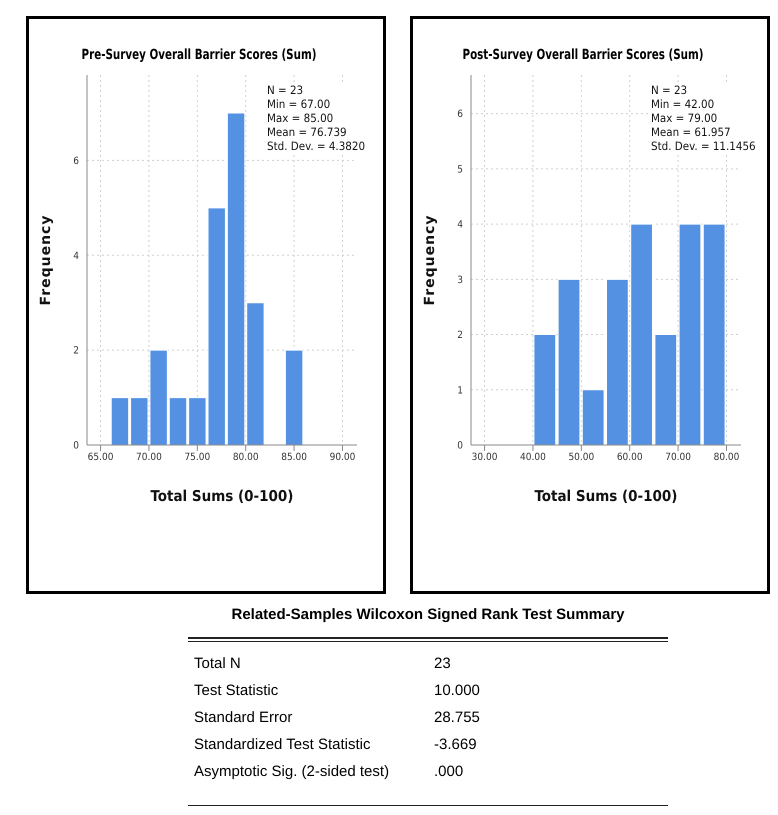 The width and height of the screenshot is (778, 815). I want to click on text: -3.669, so click(455, 745).